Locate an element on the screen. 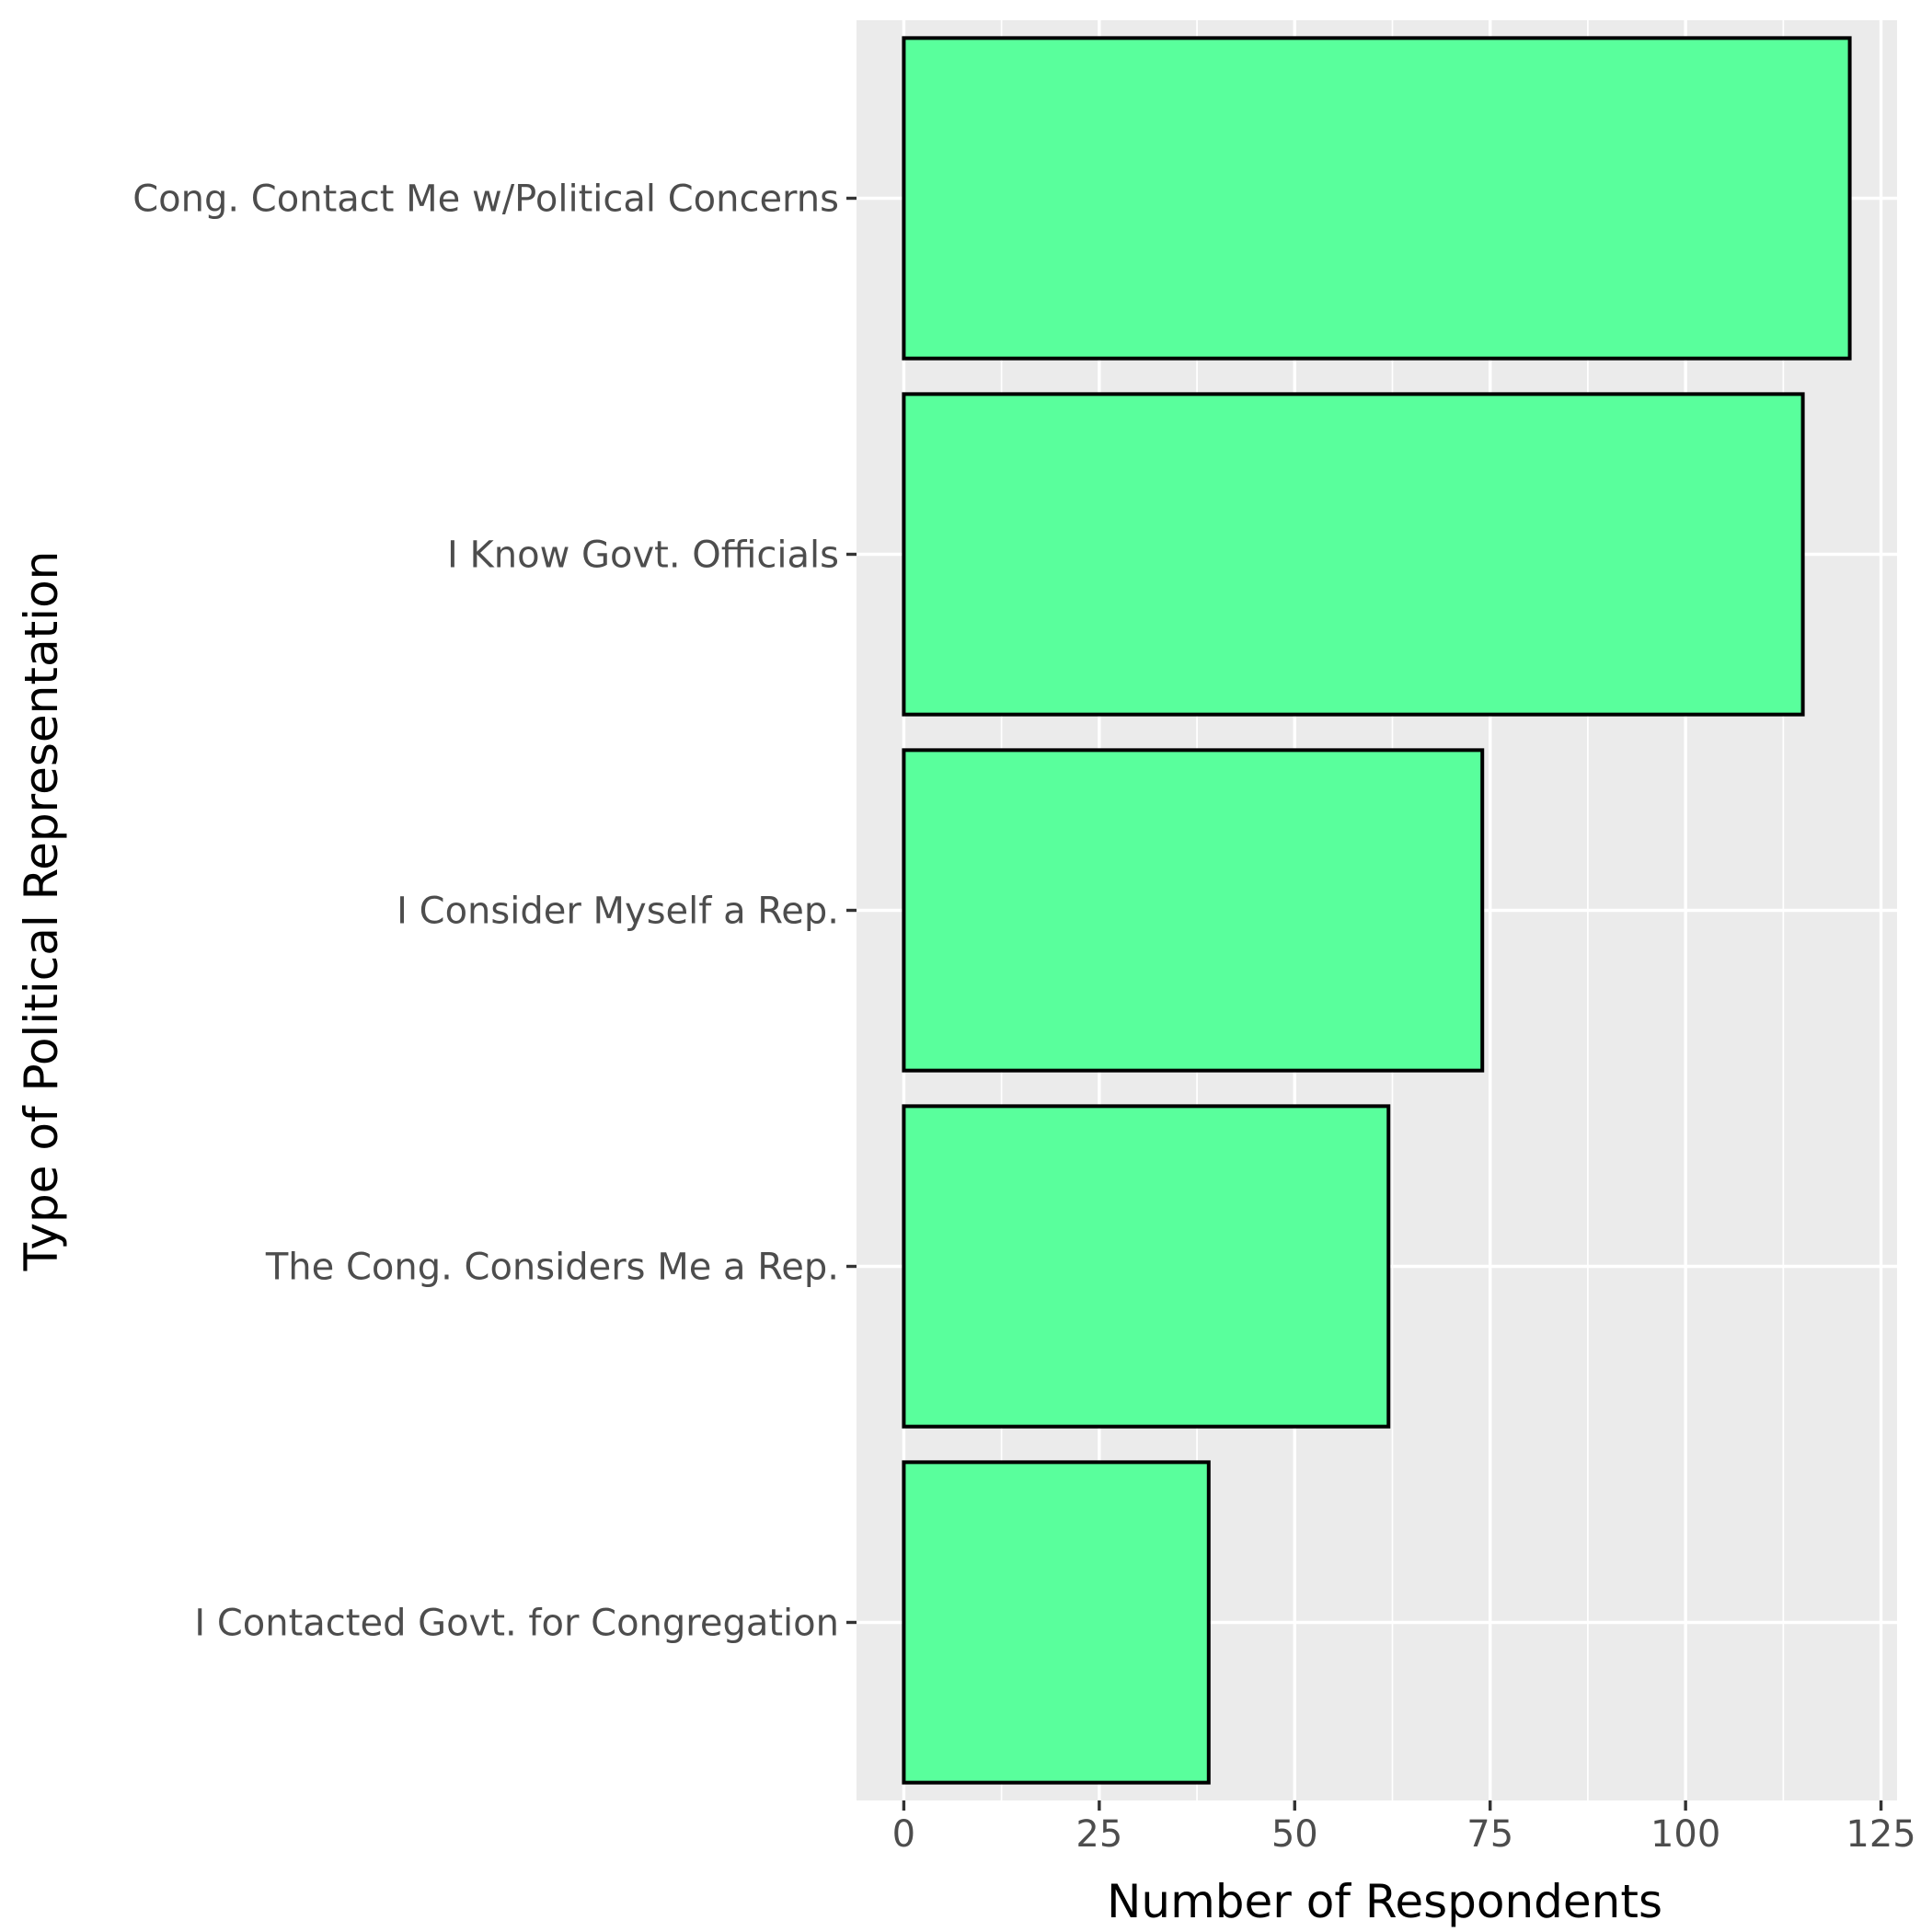 This screenshot has height=1932, width=1932. y-tick-label: I Know Govt. Officials is located at coordinates (643, 556).